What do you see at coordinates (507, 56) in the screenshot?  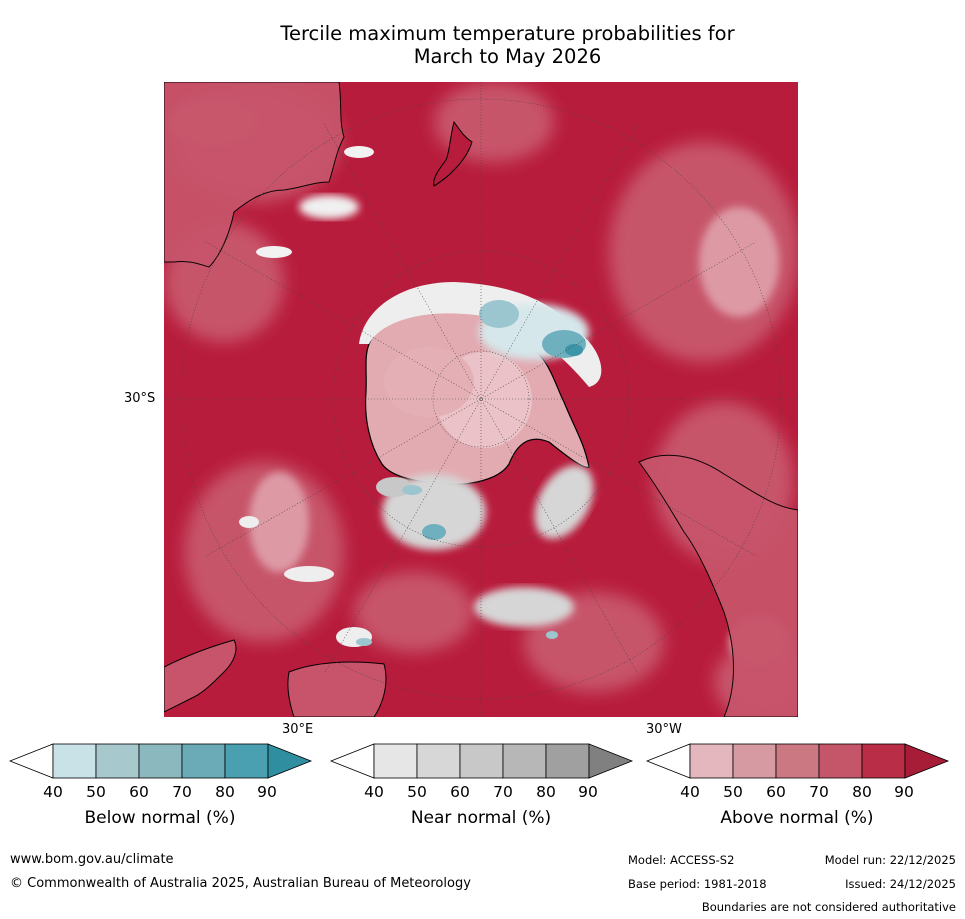 I see `title-line-2: March to May 2026` at bounding box center [507, 56].